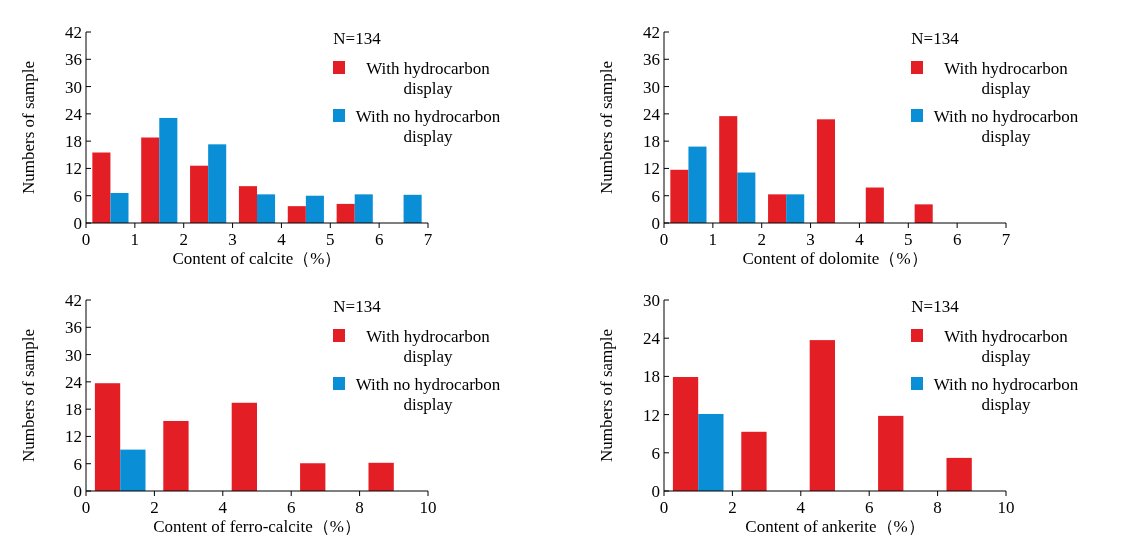  I want to click on x-axis-title: Content of dolomite（%）, so click(835, 258).